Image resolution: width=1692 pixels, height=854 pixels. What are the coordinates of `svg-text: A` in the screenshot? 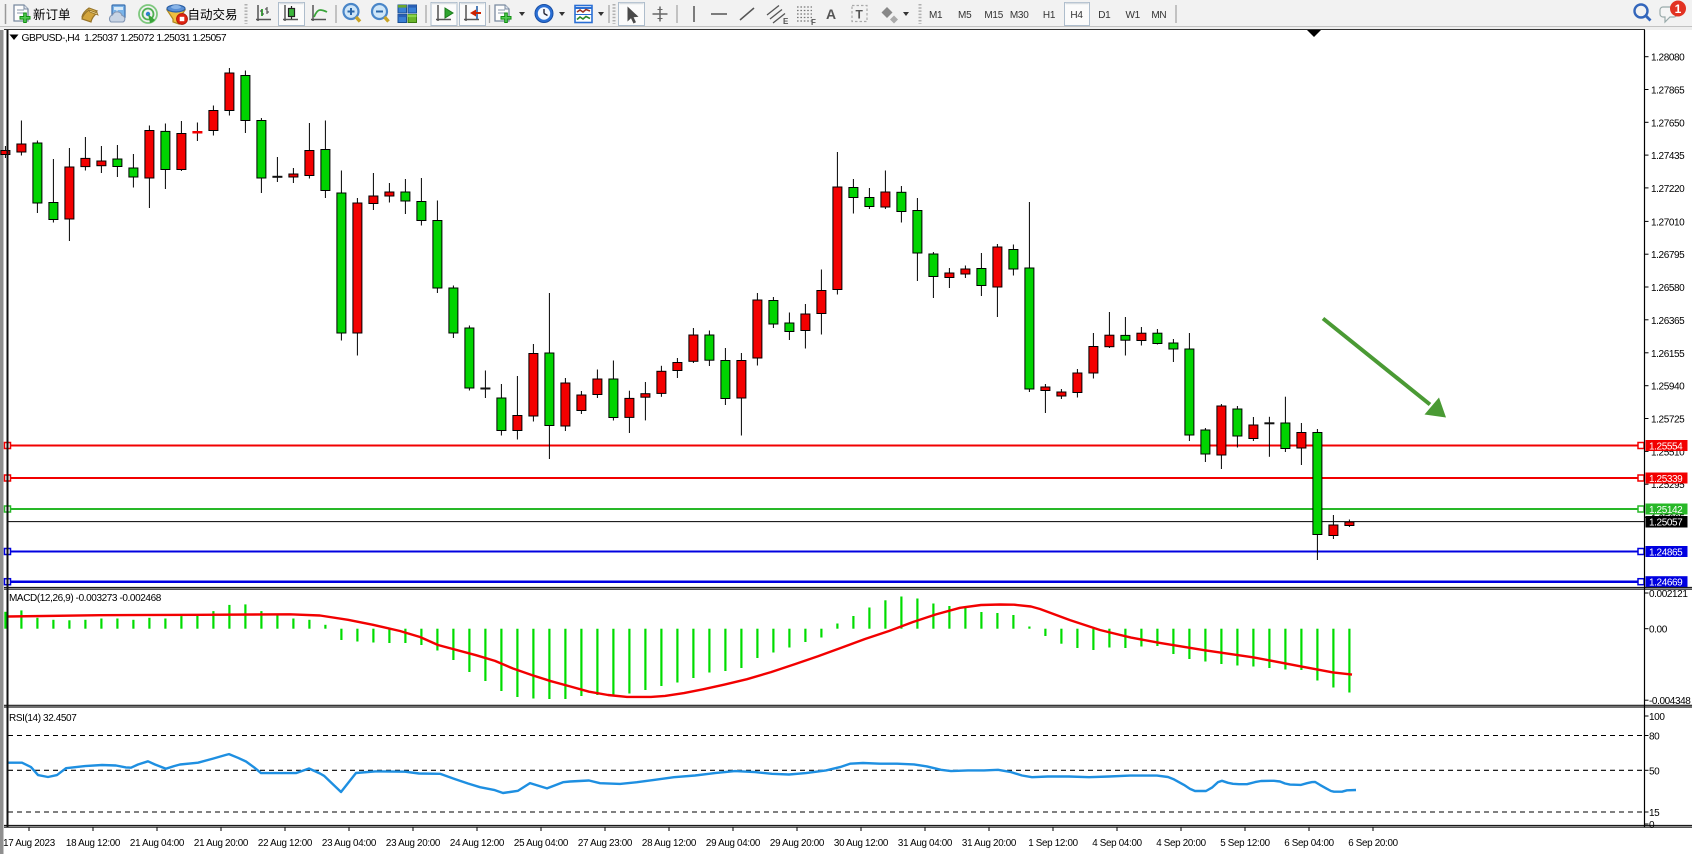 It's located at (831, 14).